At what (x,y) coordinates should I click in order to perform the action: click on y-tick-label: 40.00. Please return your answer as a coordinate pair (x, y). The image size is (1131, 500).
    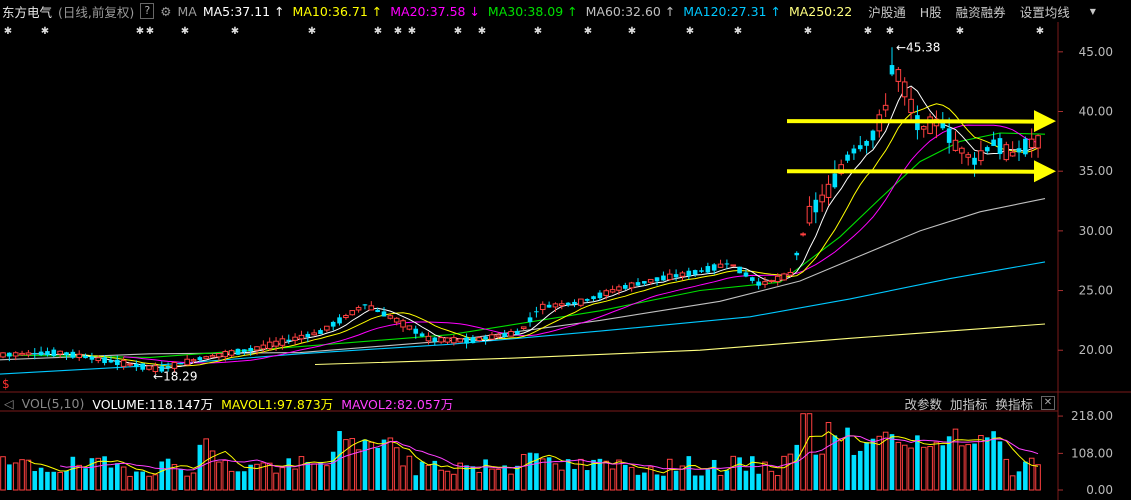
    Looking at the image, I should click on (1096, 112).